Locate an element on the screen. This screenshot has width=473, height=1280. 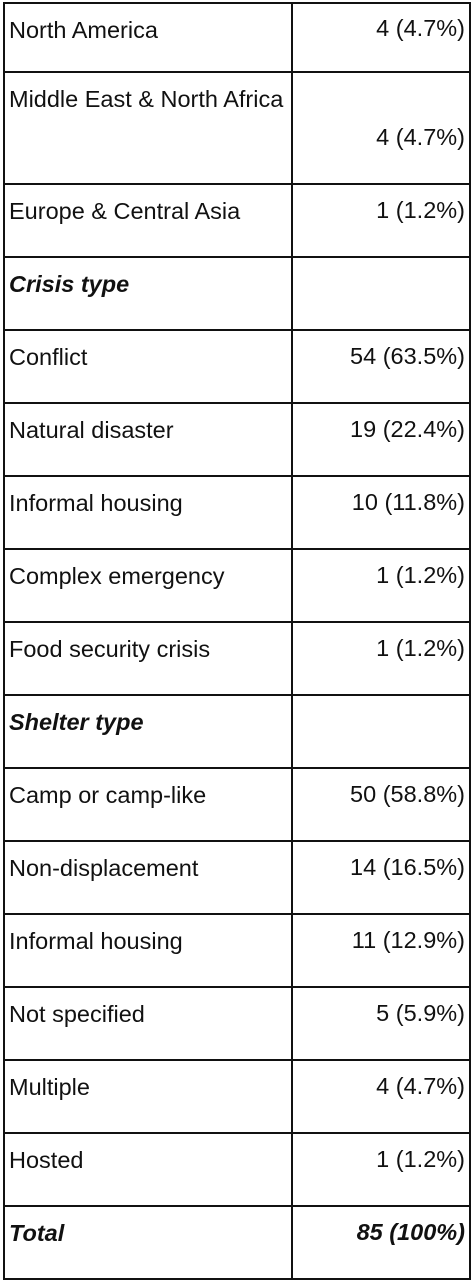
table-row: Shelter type is located at coordinates (237, 731).